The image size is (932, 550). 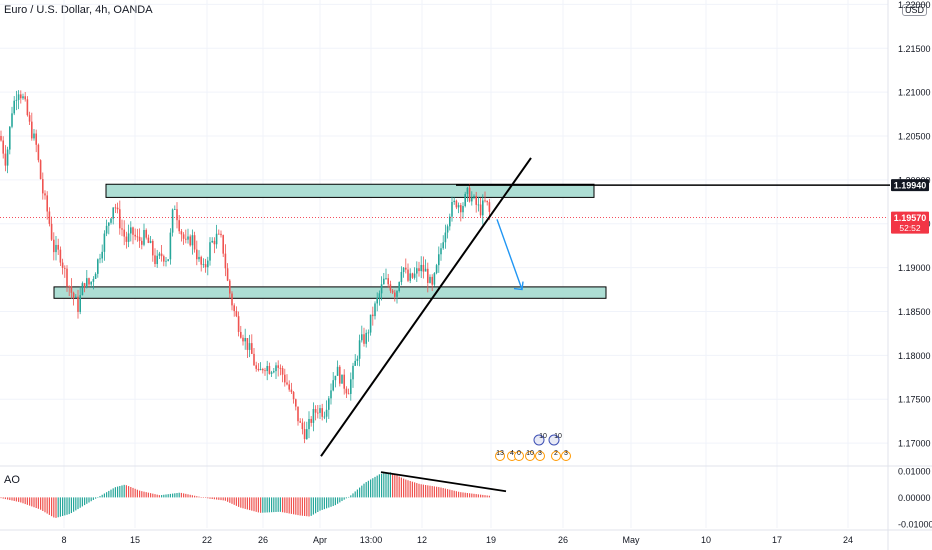 What do you see at coordinates (910, 185) in the screenshot?
I see `price-label-bg` at bounding box center [910, 185].